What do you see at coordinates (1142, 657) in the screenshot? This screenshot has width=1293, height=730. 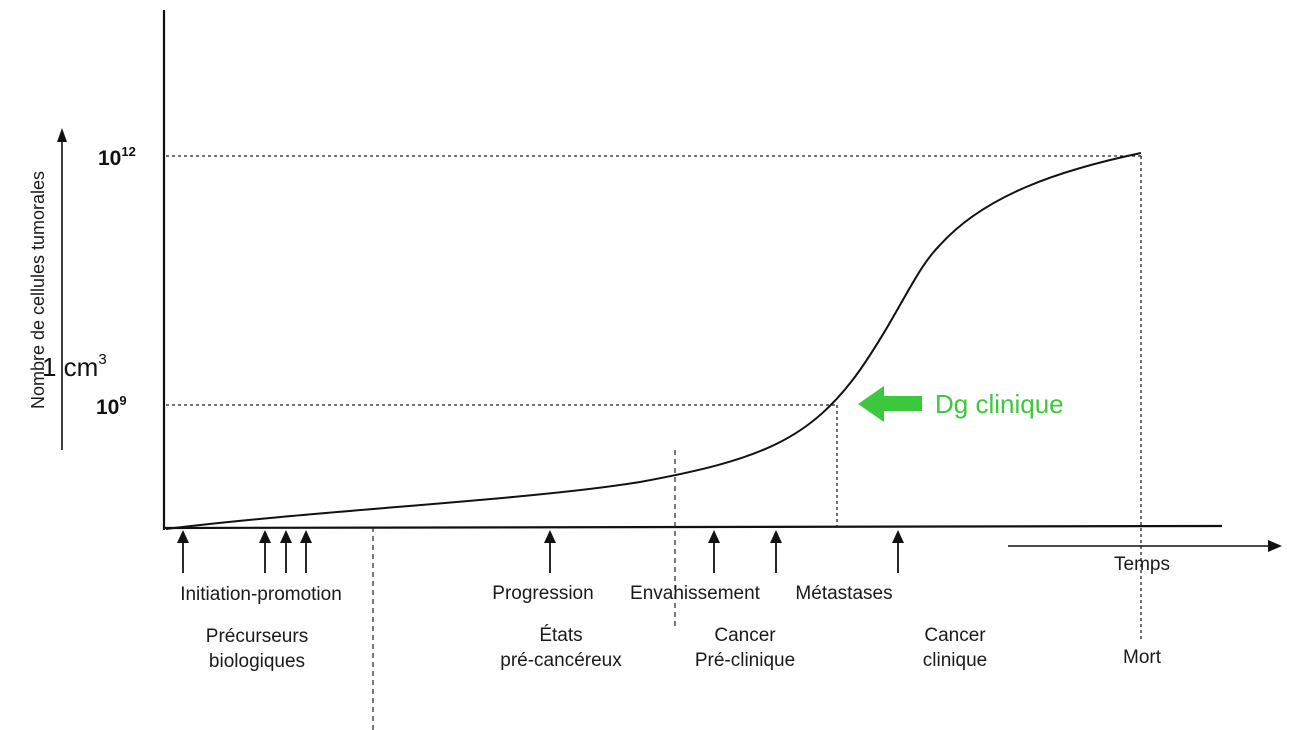 I see `phase-label-mort: Mort` at bounding box center [1142, 657].